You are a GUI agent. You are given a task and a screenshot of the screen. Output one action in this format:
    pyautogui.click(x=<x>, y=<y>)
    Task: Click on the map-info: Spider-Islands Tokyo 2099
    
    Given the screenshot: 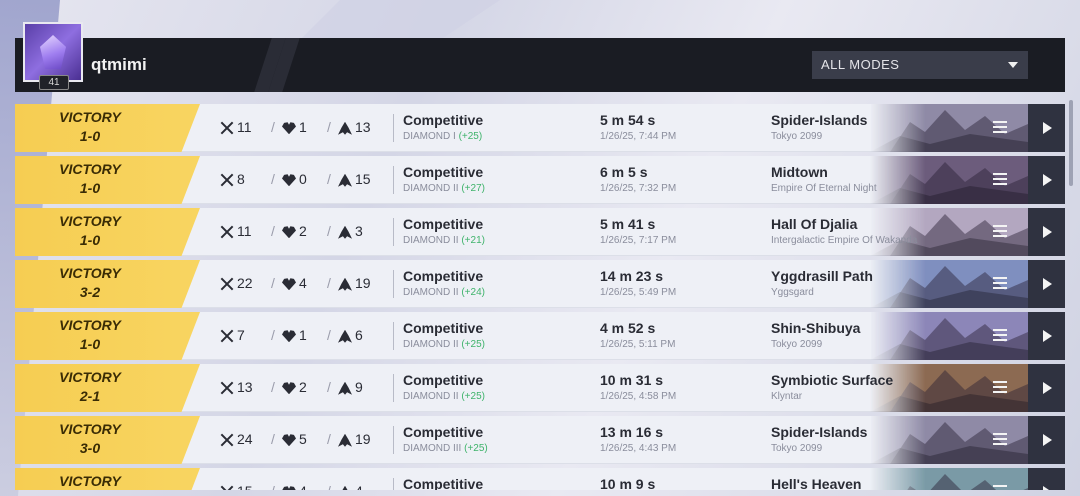 What is the action you would take?
    pyautogui.click(x=856, y=127)
    